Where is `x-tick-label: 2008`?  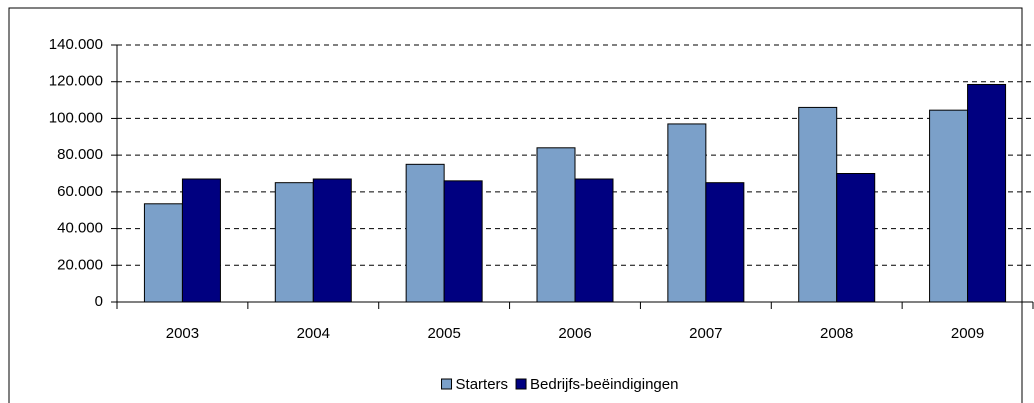 x-tick-label: 2008 is located at coordinates (836, 333).